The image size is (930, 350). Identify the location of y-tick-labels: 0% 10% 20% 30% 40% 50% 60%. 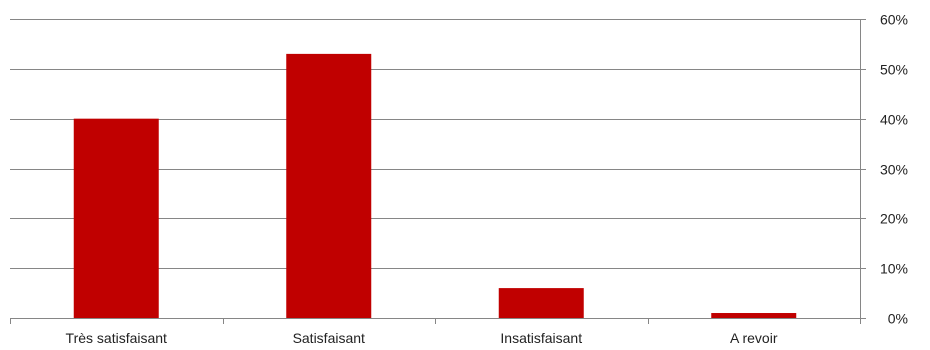
(894, 169).